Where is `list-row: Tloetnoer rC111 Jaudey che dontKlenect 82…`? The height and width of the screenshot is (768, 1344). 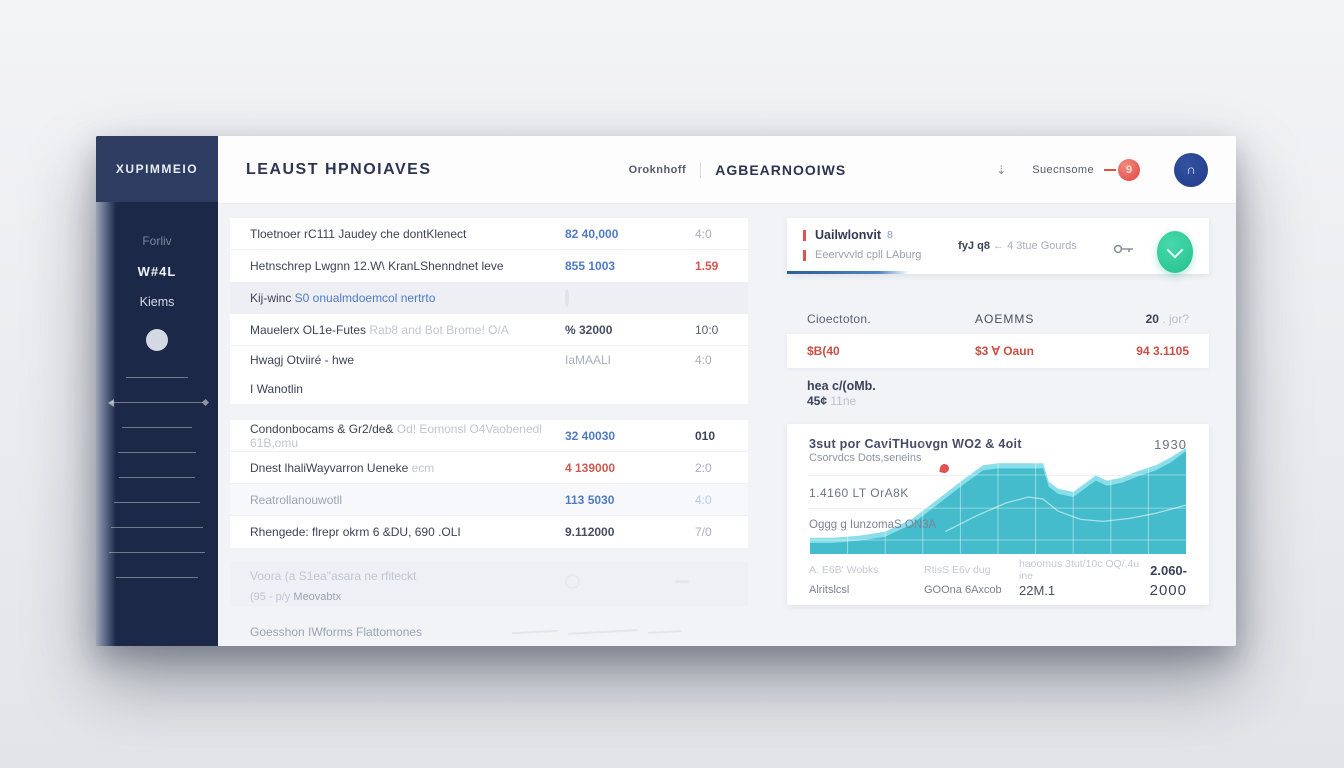
list-row: Tloetnoer rC111 Jaudey che dontKlenect 82… is located at coordinates (489, 234).